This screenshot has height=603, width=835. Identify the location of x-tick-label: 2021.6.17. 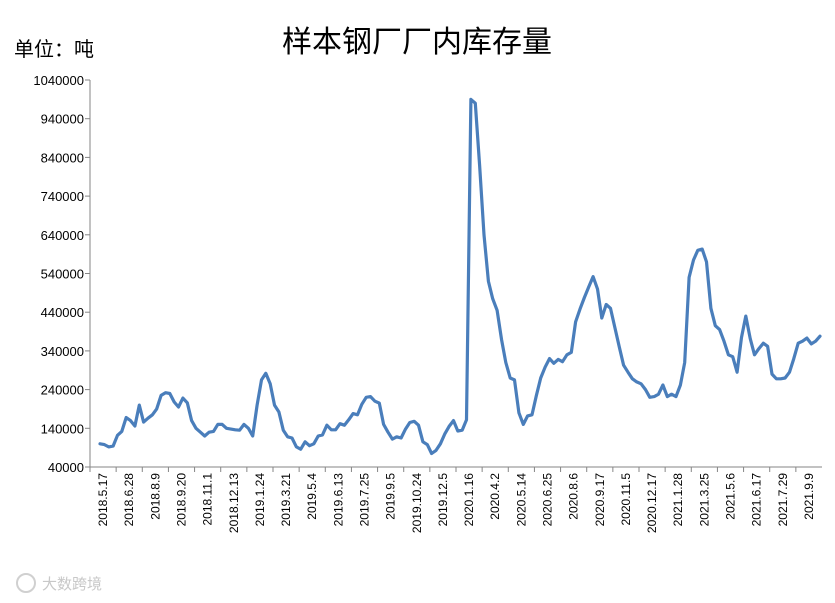
(757, 500).